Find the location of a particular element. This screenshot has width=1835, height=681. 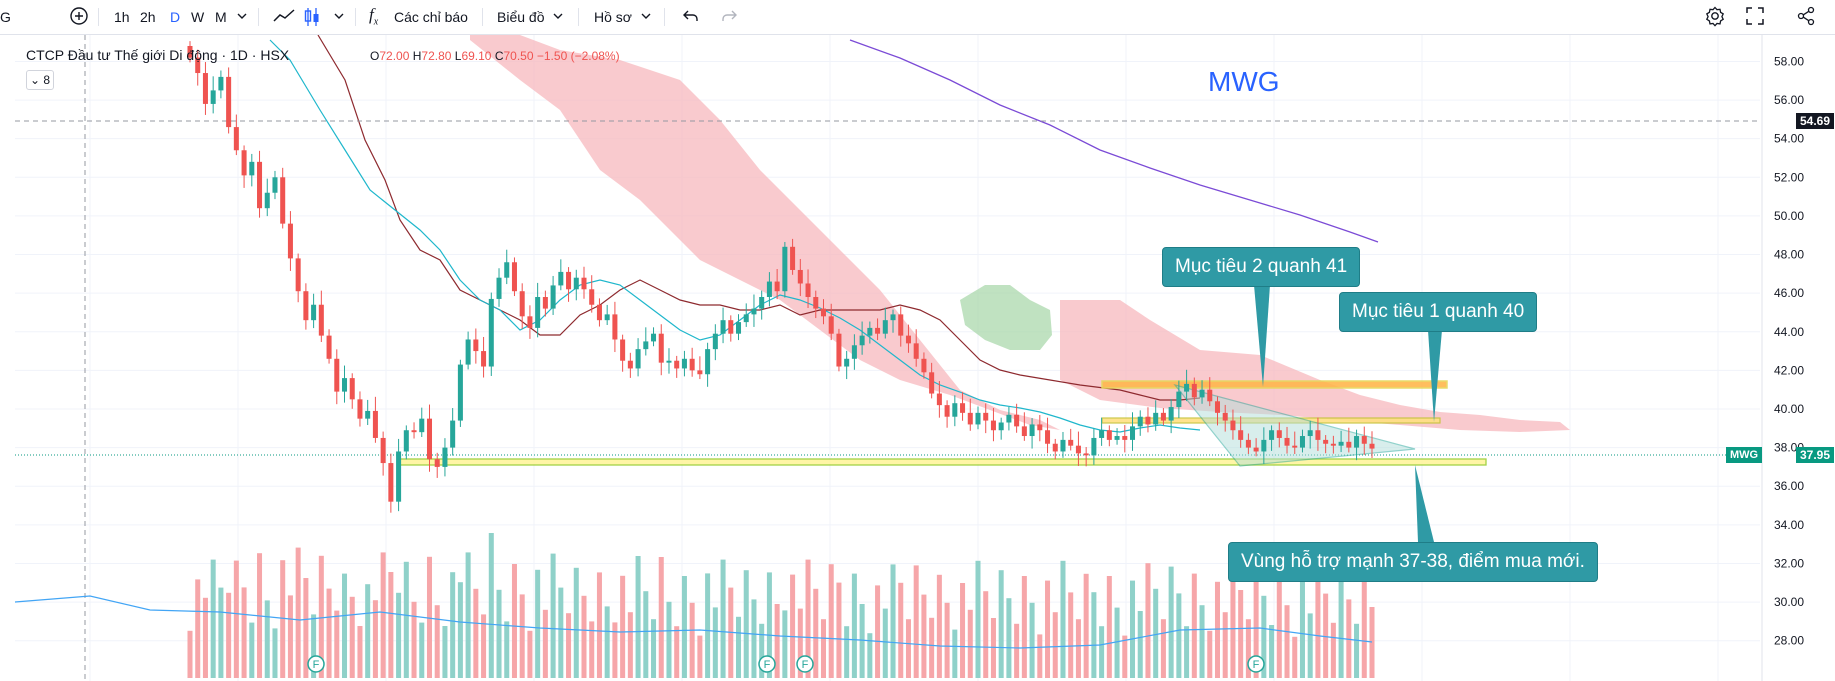

undo-icon is located at coordinates (691, 18).